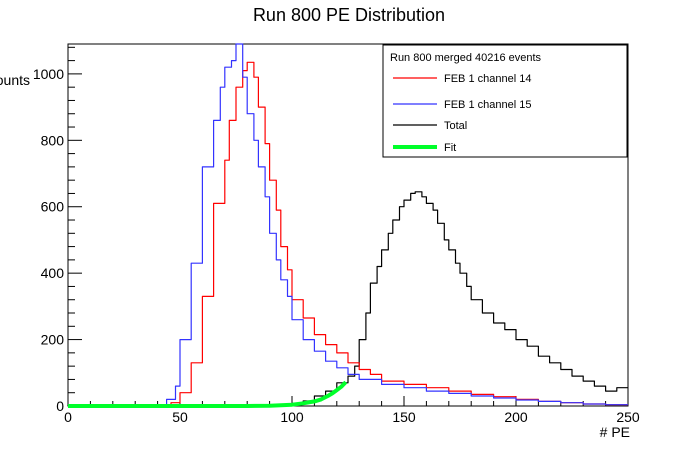 This screenshot has height=451, width=698. What do you see at coordinates (487, 79) in the screenshot?
I see `legend-entry-label: FEB 1 channel 14` at bounding box center [487, 79].